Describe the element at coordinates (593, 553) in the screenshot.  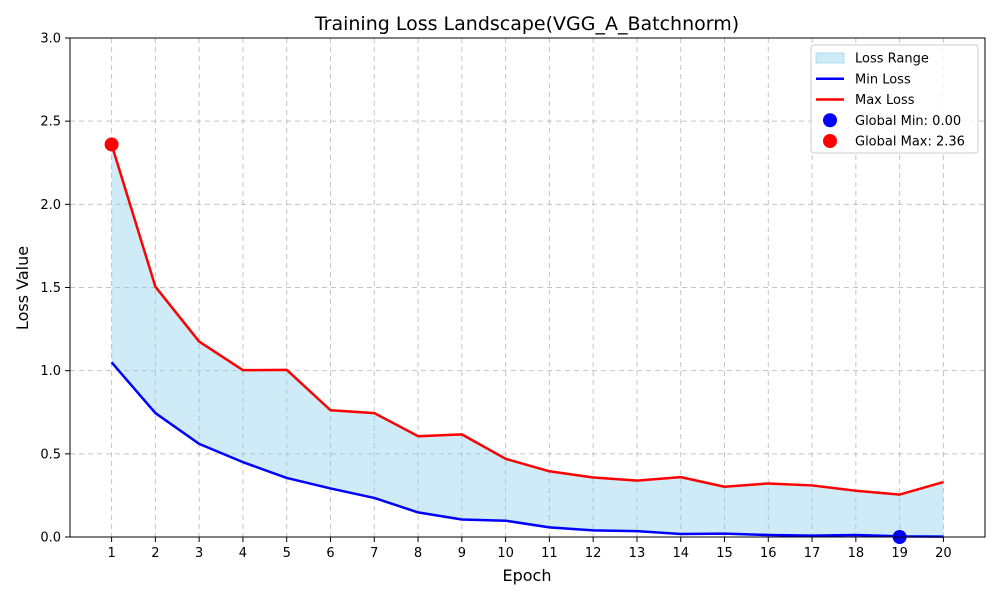
I see `x-tick-label: 12` at that location.